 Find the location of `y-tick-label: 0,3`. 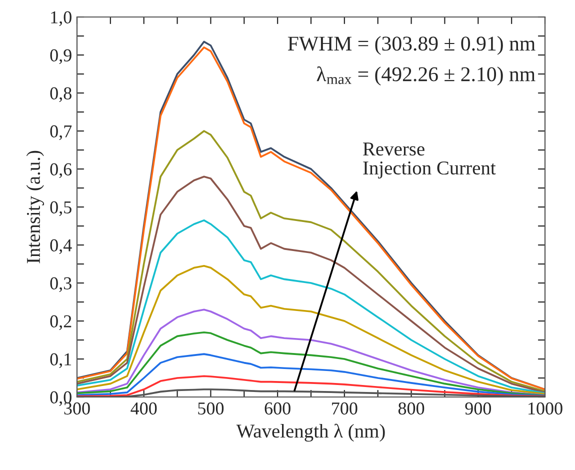

y-tick-label: 0,3 is located at coordinates (61, 284).